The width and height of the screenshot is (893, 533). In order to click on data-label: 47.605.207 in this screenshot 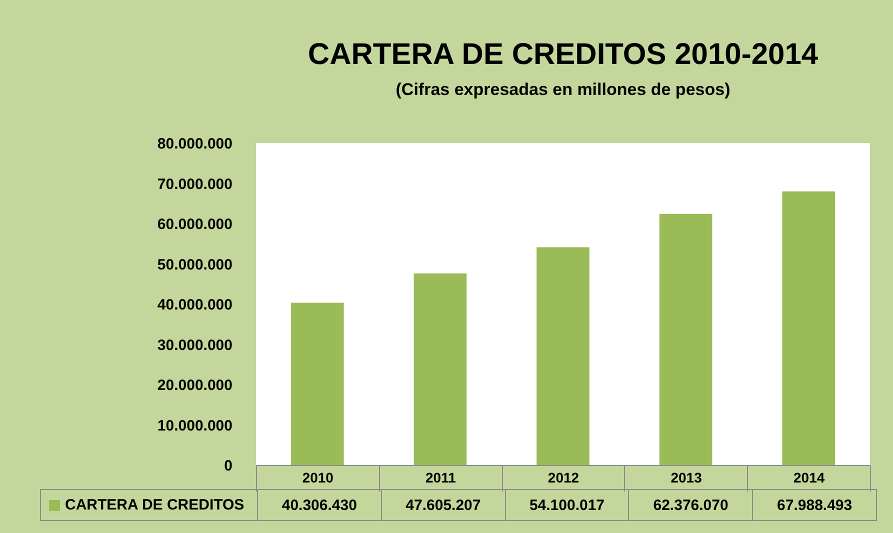, I will do `click(443, 505)`.